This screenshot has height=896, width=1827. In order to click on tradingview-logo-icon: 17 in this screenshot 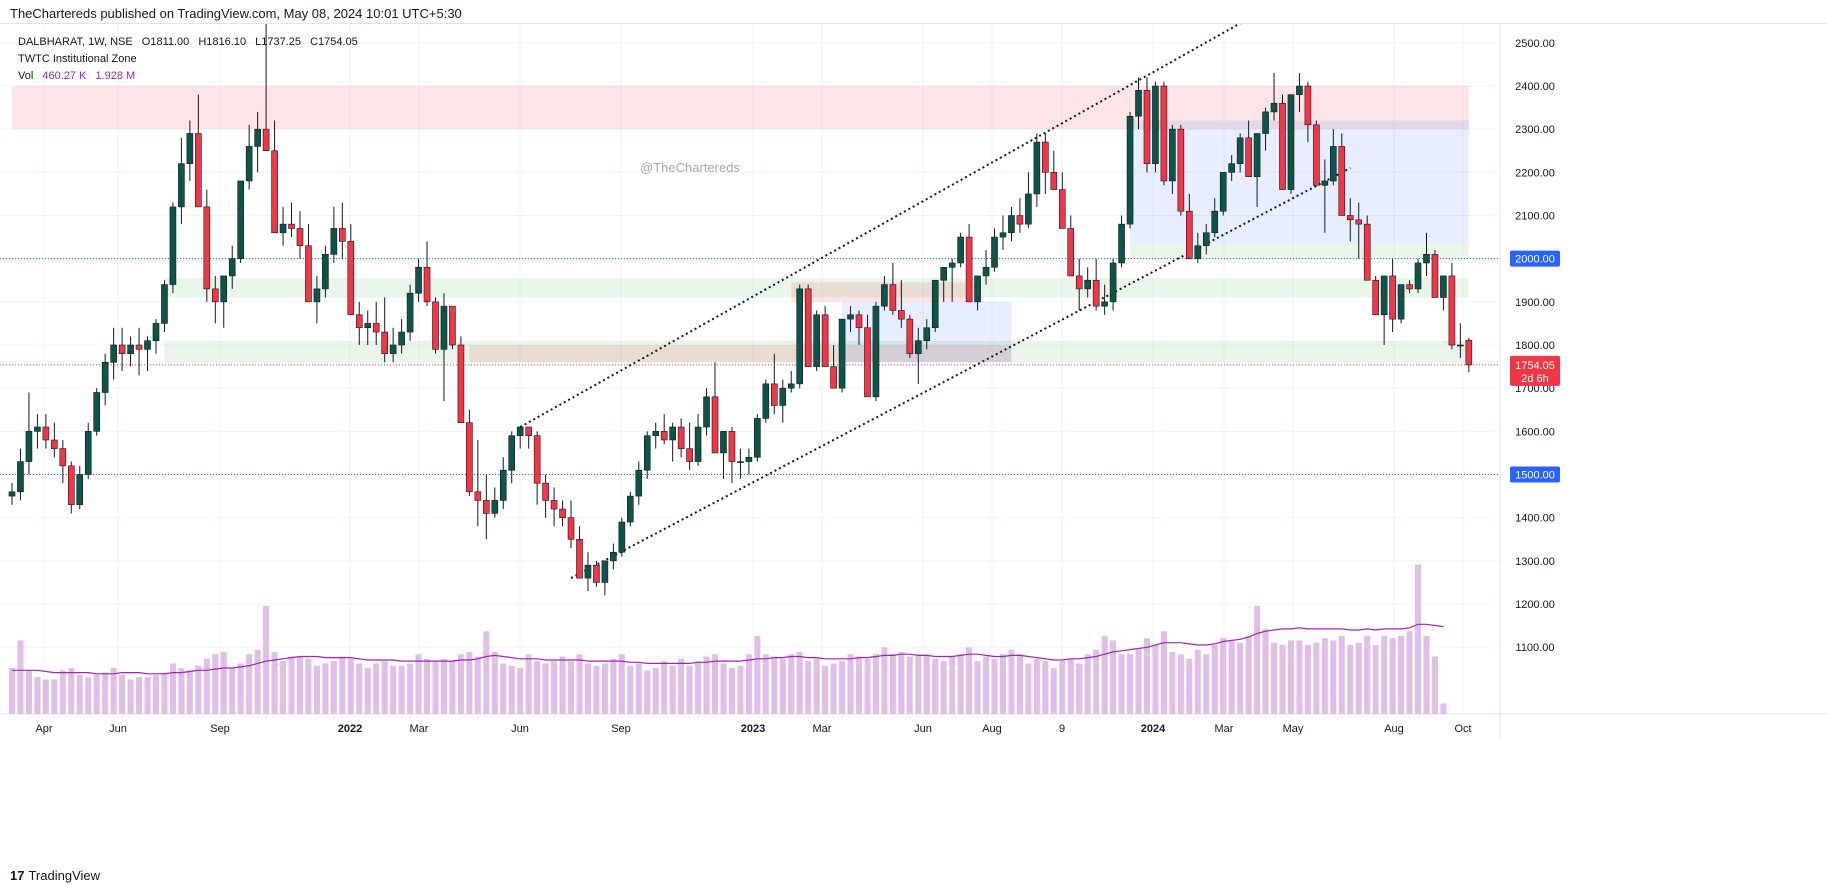, I will do `click(17, 875)`.